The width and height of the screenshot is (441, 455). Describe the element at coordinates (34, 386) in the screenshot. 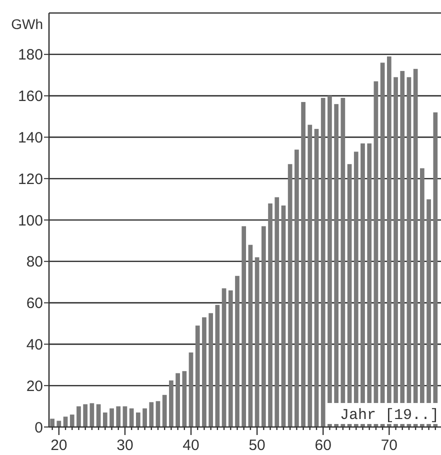

I see `y-tick-label: 20` at that location.